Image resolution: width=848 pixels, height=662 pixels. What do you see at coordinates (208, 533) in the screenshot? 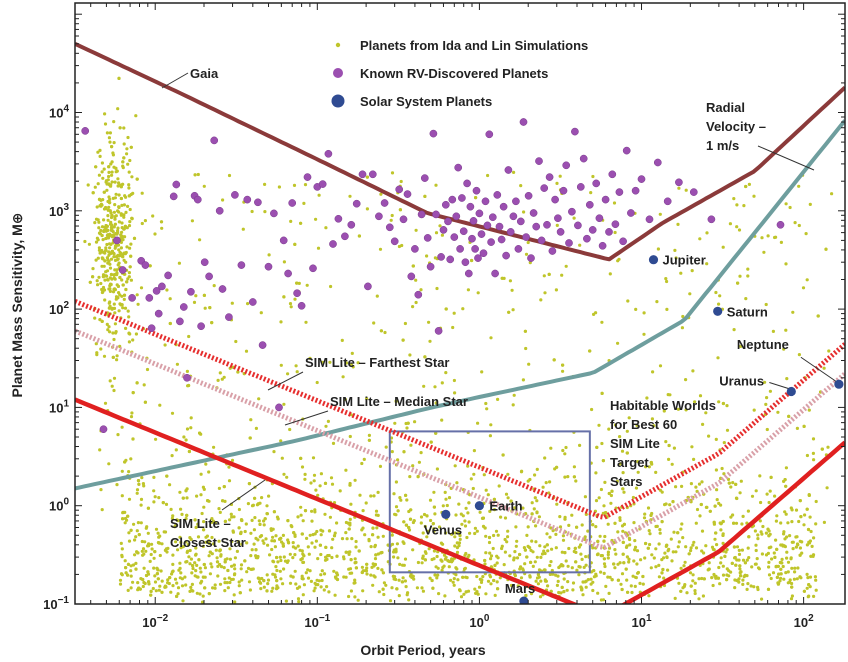
I see `sim-closest-label: SIM Lite – Closest Star` at bounding box center [208, 533].